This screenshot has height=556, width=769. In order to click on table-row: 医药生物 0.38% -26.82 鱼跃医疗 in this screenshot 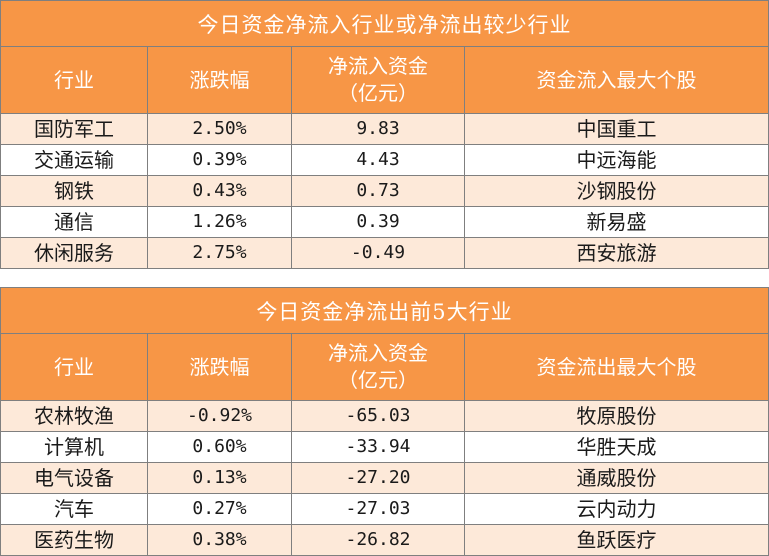, I will do `click(384, 540)`.